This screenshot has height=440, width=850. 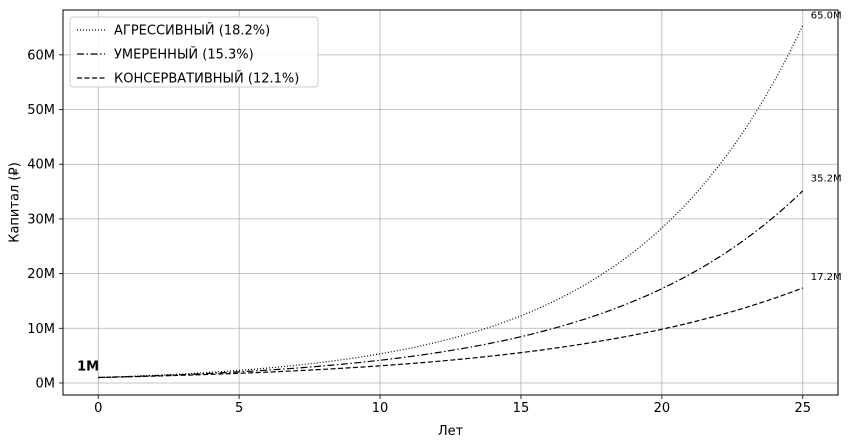 I want to click on x-tick-label: 0, so click(x=98, y=408).